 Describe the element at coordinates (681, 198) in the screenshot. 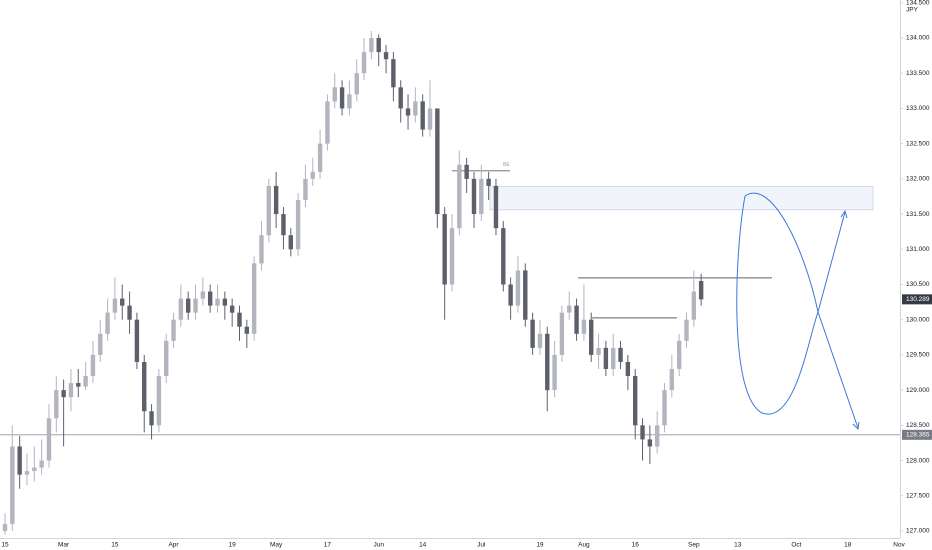

I see `zone` at that location.